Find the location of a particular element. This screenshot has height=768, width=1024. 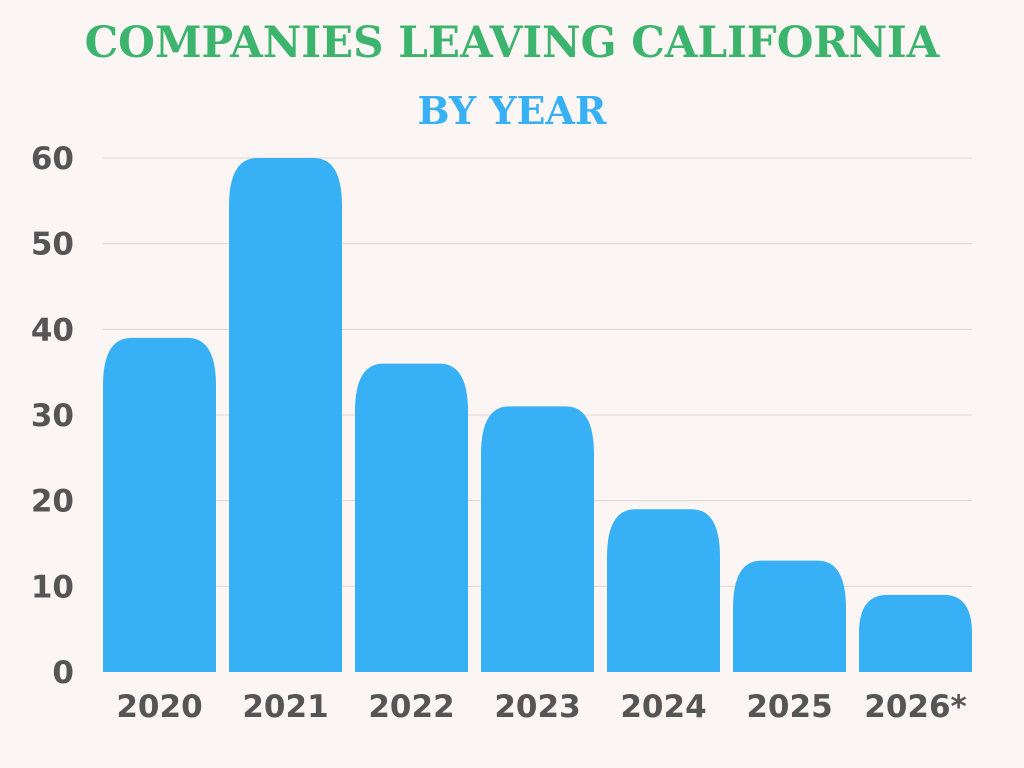

x-tick-label: 2021 is located at coordinates (285, 707).